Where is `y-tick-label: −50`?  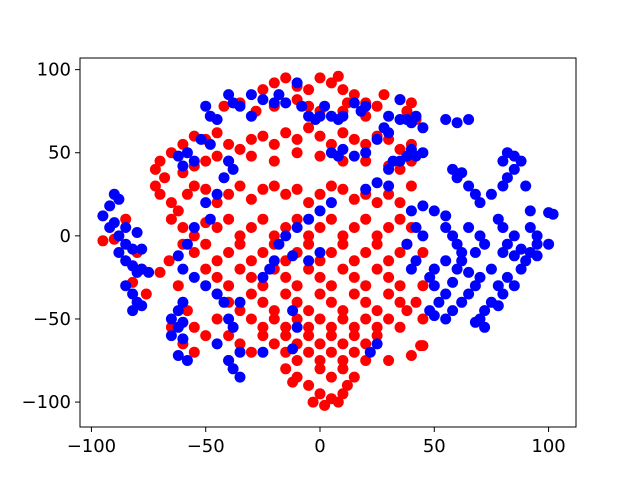
y-tick-label: −50 is located at coordinates (52, 319).